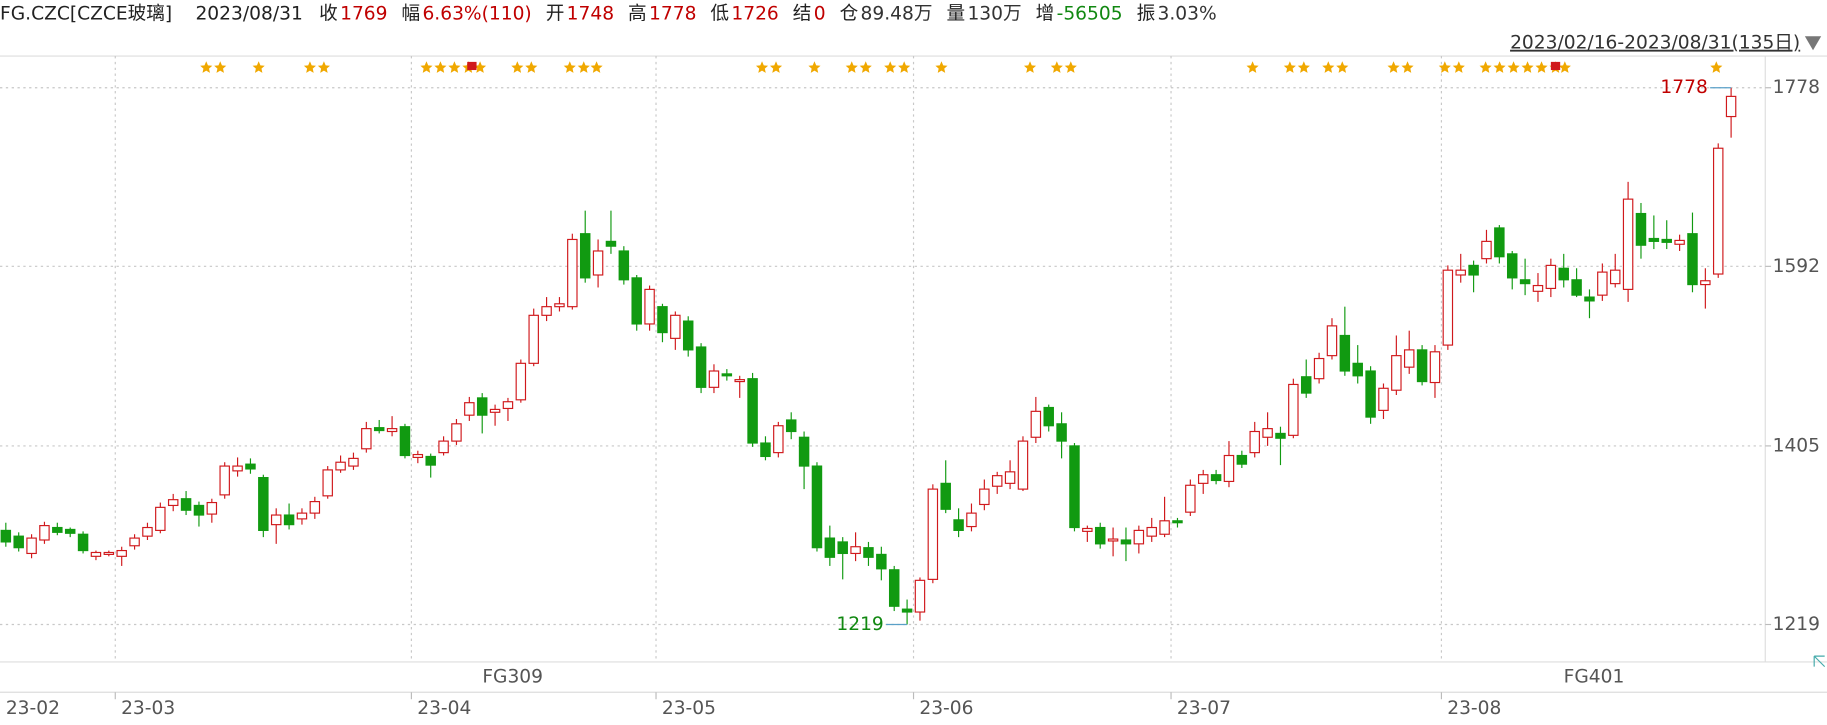 Image resolution: width=1827 pixels, height=725 pixels. Describe the element at coordinates (637, 14) in the screenshot. I see `field-label: 高` at that location.